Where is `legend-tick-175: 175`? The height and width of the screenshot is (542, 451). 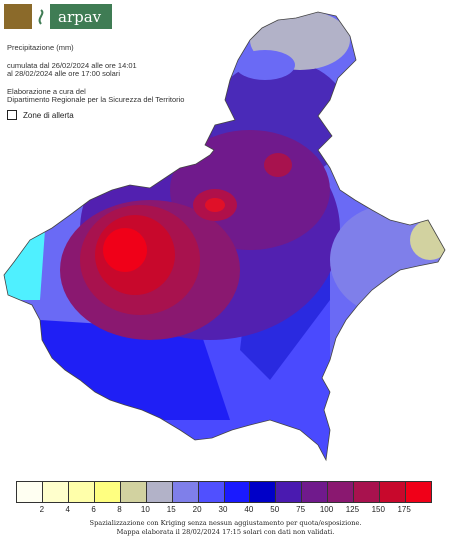
legend-tick-175: 175 is located at coordinates (404, 509).